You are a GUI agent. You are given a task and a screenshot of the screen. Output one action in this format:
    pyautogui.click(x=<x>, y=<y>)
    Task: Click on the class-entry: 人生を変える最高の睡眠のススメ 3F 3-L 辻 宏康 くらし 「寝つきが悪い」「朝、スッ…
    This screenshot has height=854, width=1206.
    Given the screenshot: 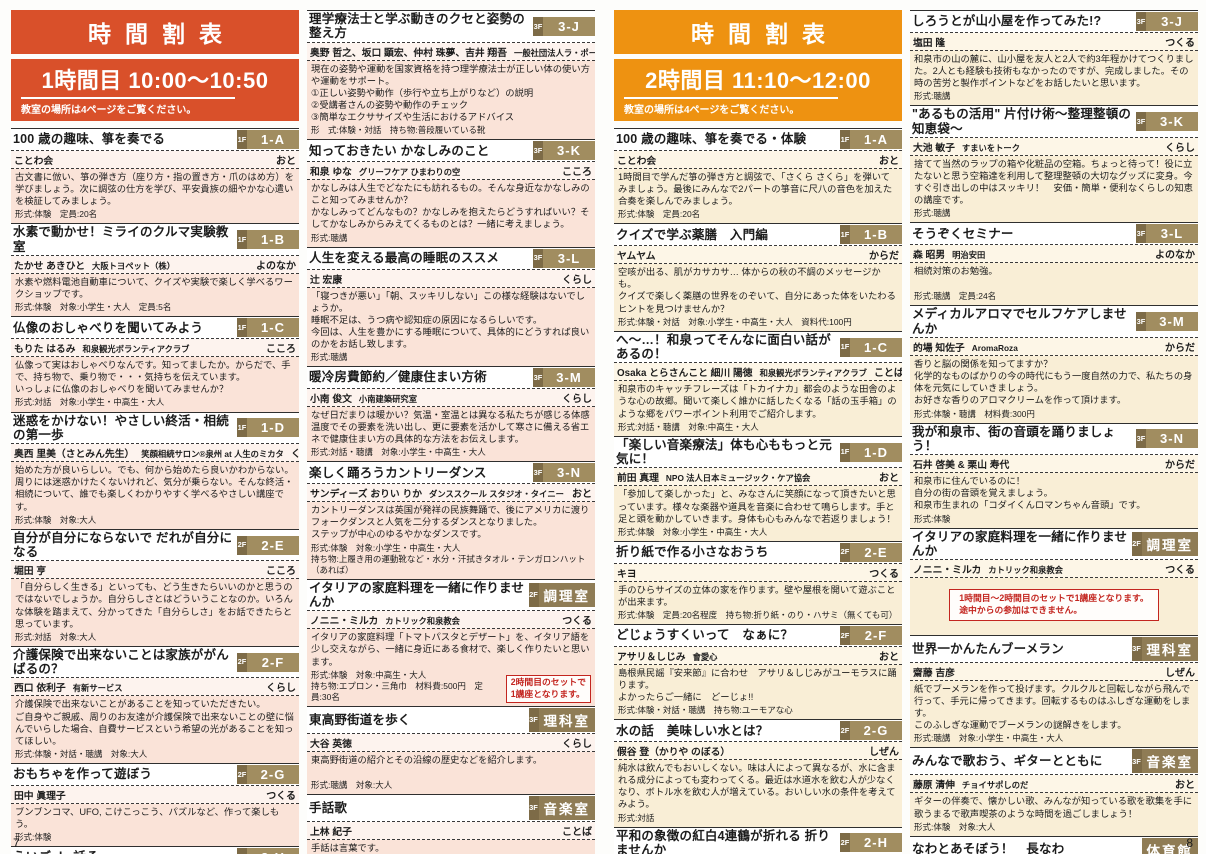 What is the action you would take?
    pyautogui.click(x=451, y=306)
    